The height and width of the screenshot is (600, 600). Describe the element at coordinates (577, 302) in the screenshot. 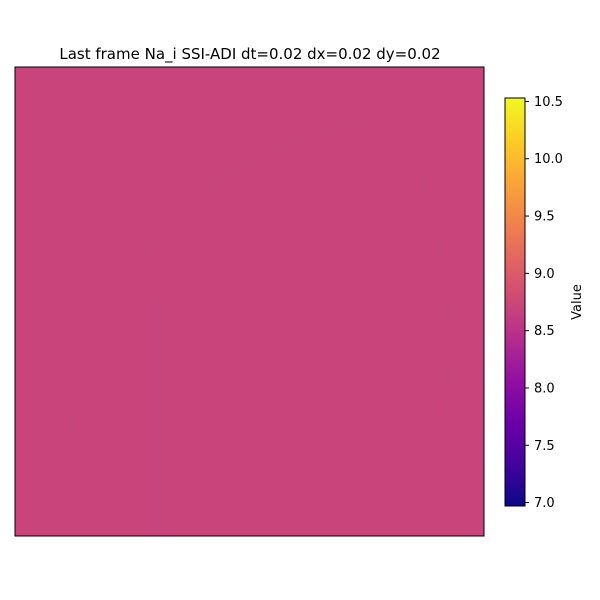

I see `colorbar-label: Value` at that location.